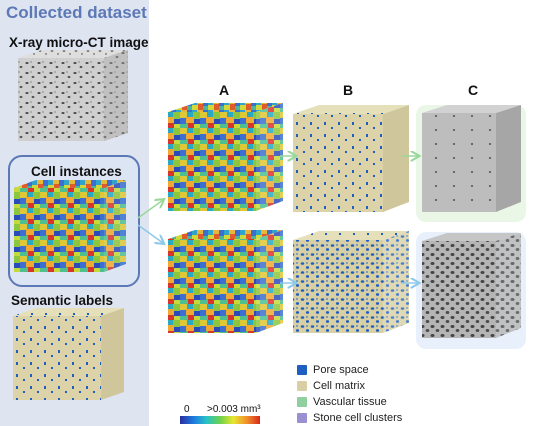 This screenshot has width=533, height=426. What do you see at coordinates (225, 281) in the screenshot?
I see `cube-a-bottom` at bounding box center [225, 281].